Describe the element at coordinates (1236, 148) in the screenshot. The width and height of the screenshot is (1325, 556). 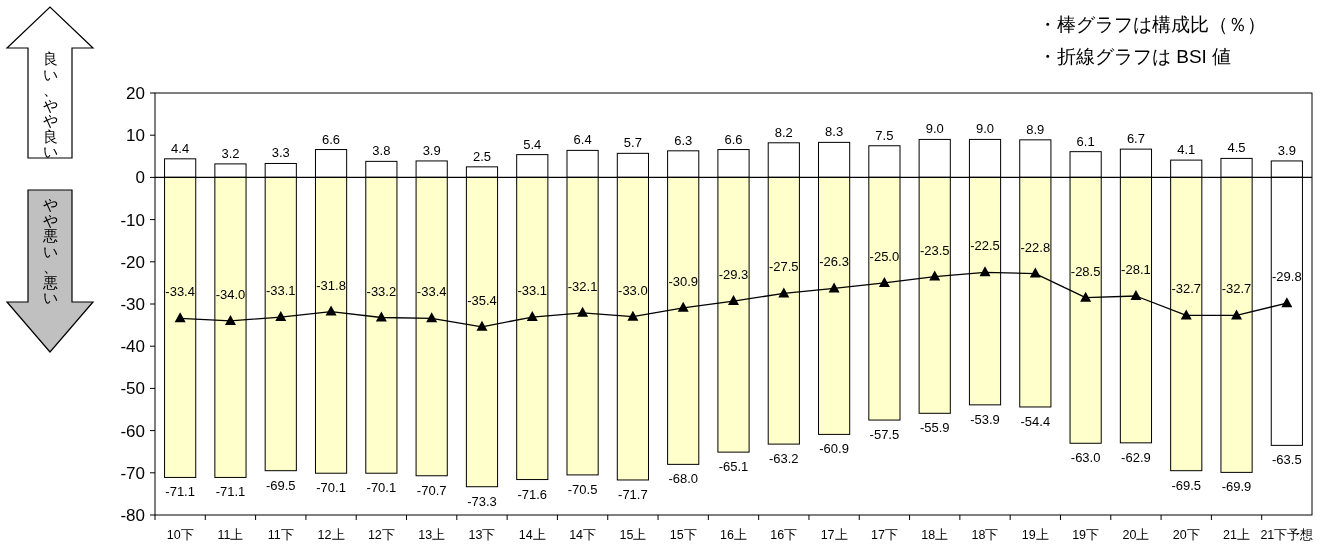
I see `data-label: 4.5` at that location.